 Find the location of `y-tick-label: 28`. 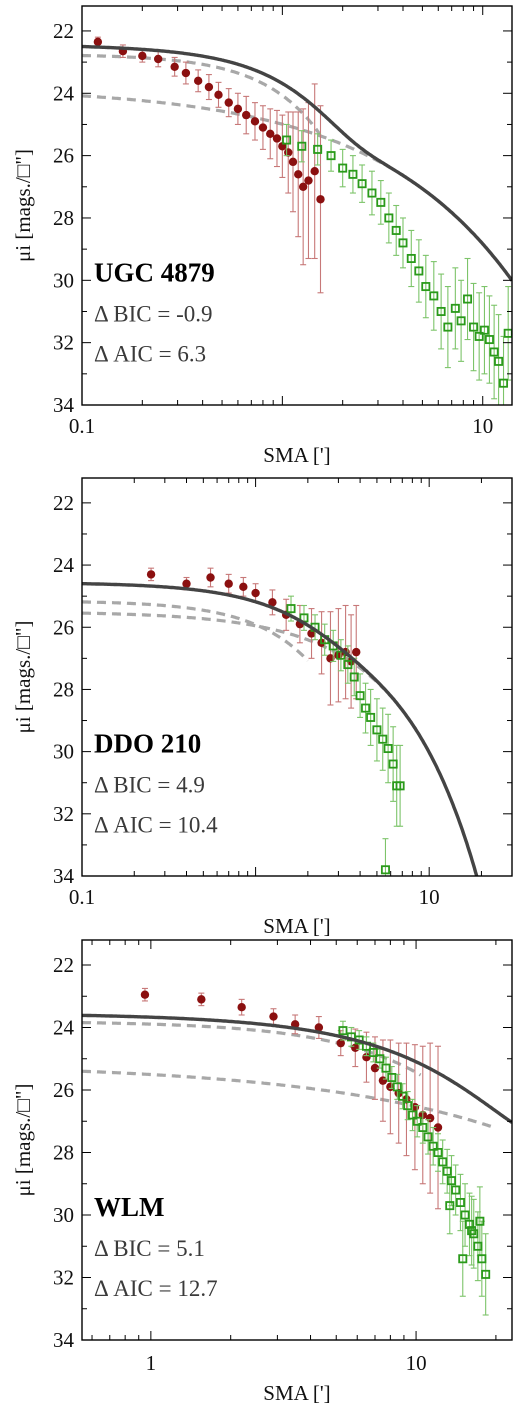

y-tick-label: 28 is located at coordinates (63, 1153).